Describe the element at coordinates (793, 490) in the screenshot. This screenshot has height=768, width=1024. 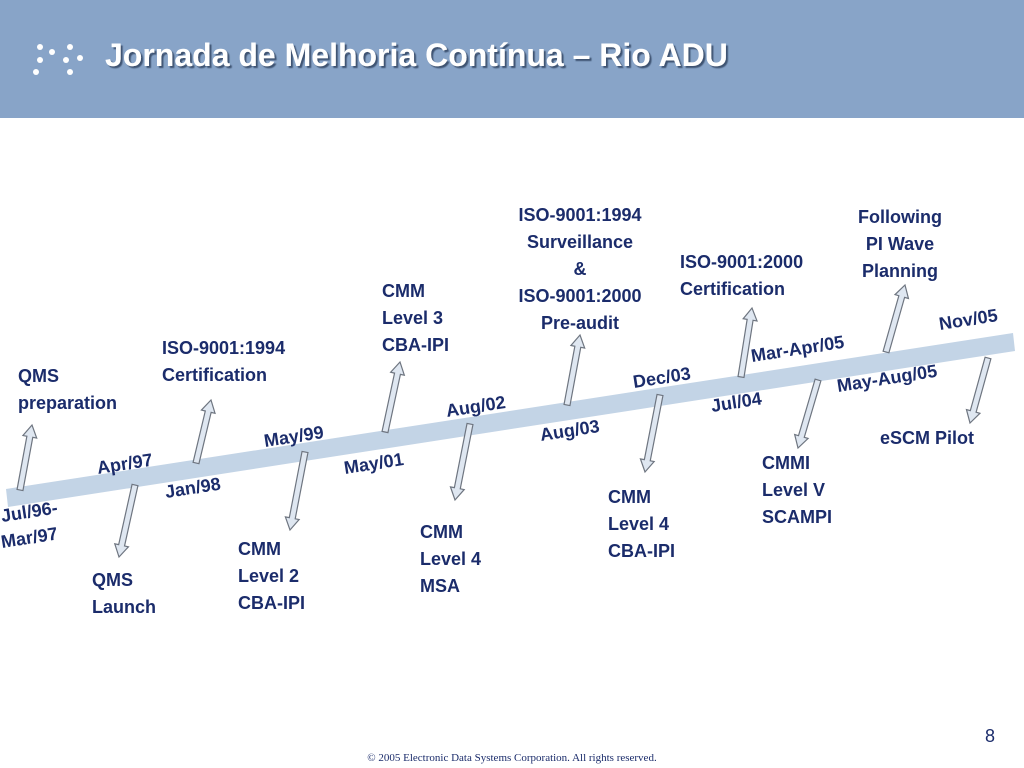
I see `milestone-label: Level V` at that location.